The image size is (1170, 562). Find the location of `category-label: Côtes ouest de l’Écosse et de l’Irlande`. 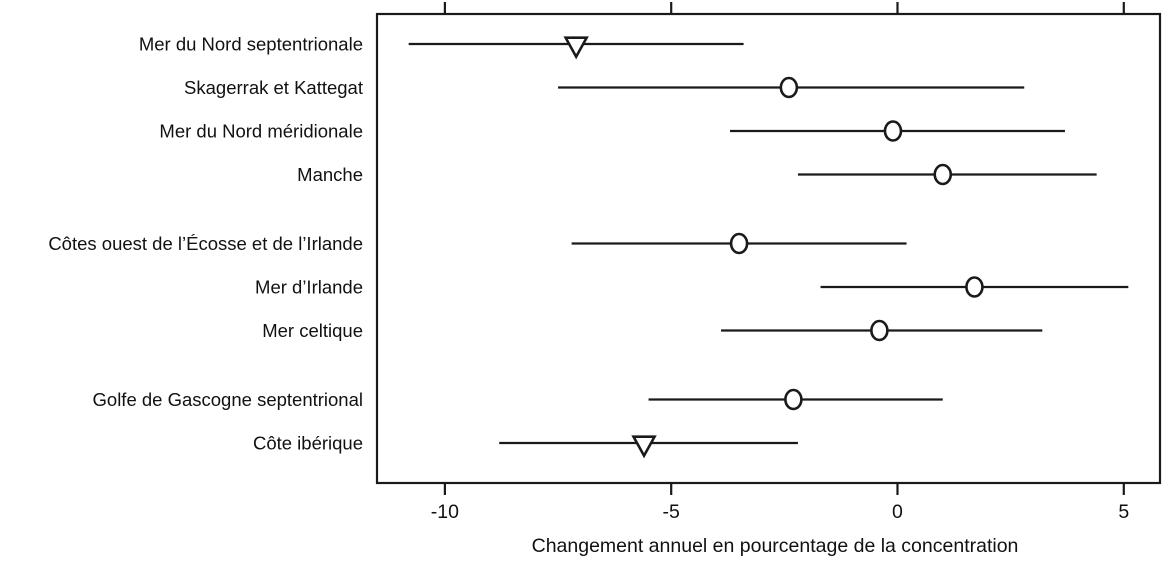

category-label: Côtes ouest de l’Écosse et de l’Irlande is located at coordinates (205, 243).